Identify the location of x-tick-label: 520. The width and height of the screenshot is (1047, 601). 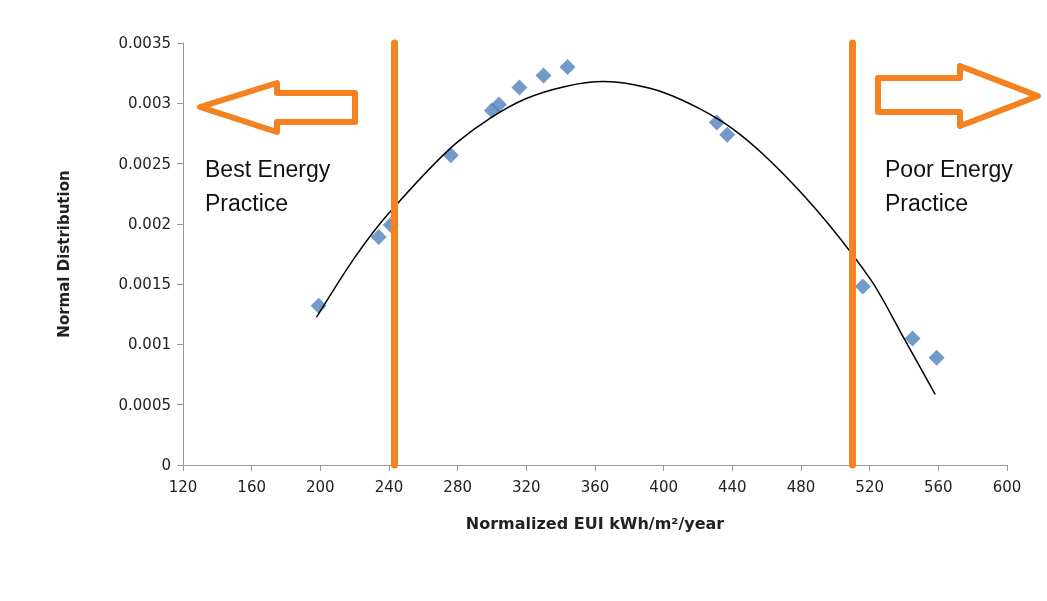
(869, 486).